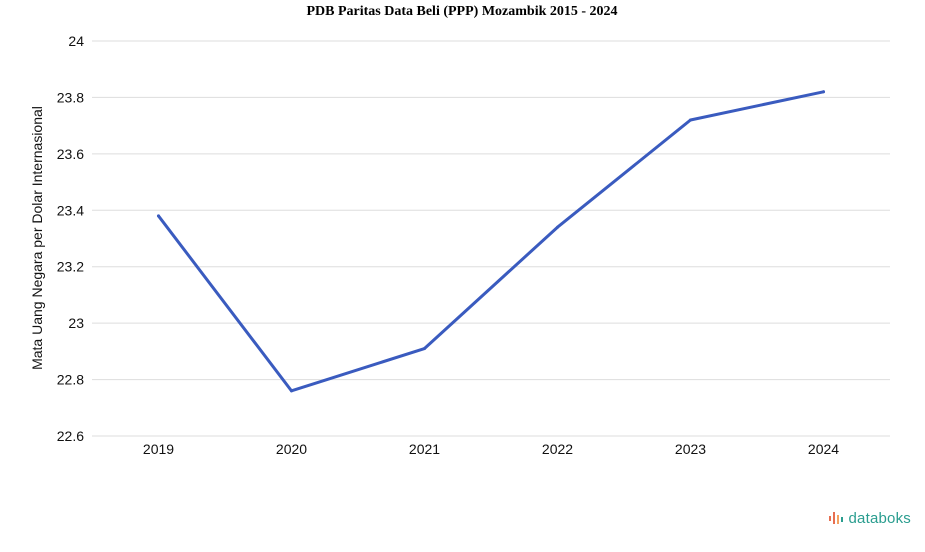 The width and height of the screenshot is (925, 552). I want to click on y-tick-label: 23.6, so click(70, 154).